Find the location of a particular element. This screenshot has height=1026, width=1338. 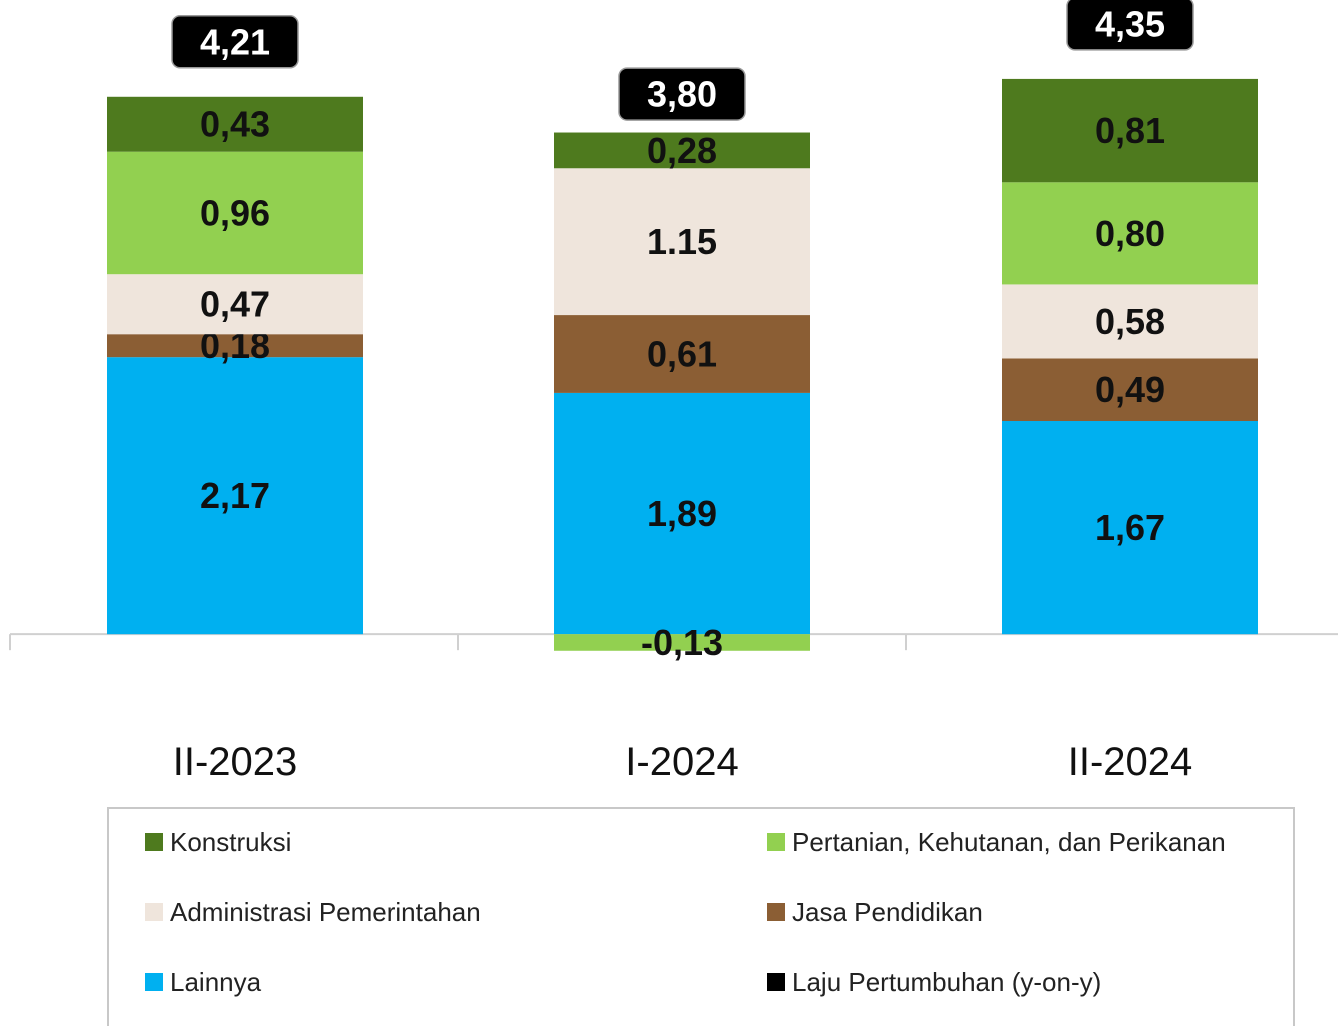

value-label: -0,13 is located at coordinates (682, 642).